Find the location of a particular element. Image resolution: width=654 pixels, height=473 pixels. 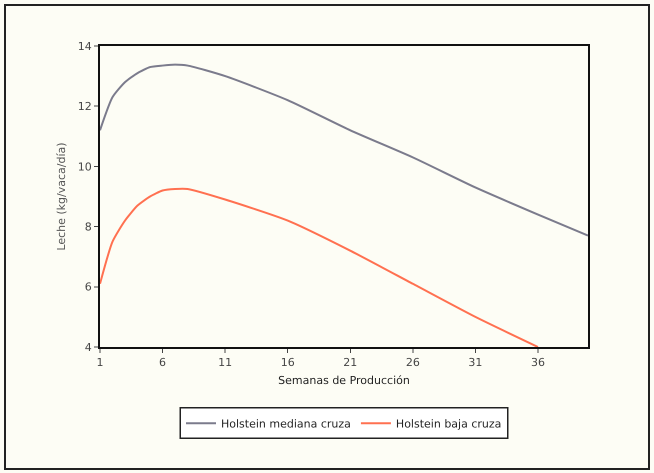

y-tick-label: 12 is located at coordinates (85, 107).